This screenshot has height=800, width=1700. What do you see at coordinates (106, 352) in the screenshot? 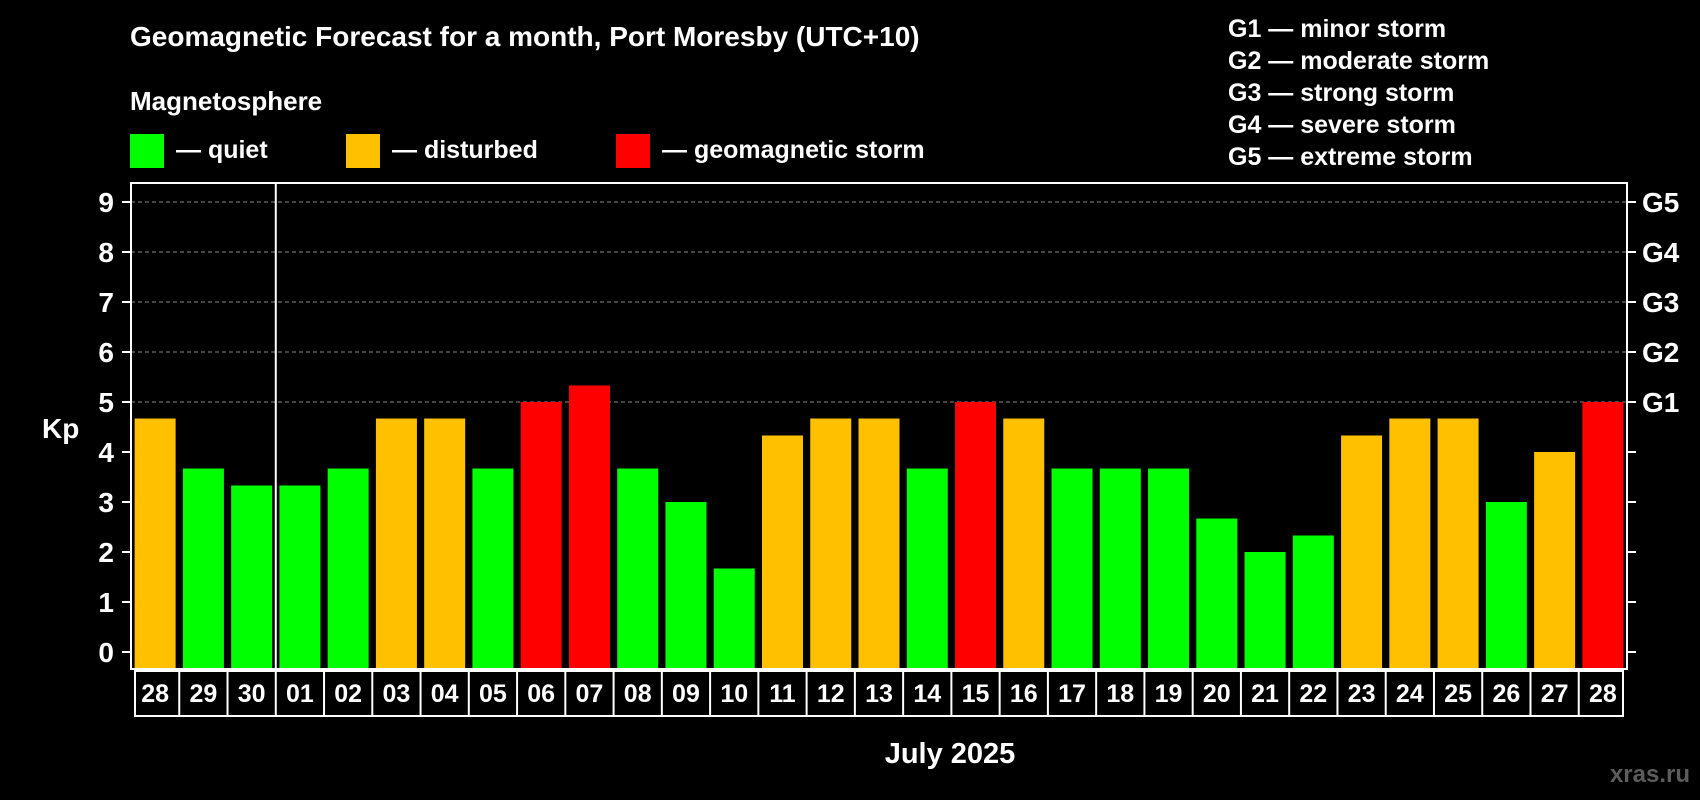
I see `y-tick-label: 6` at bounding box center [106, 352].